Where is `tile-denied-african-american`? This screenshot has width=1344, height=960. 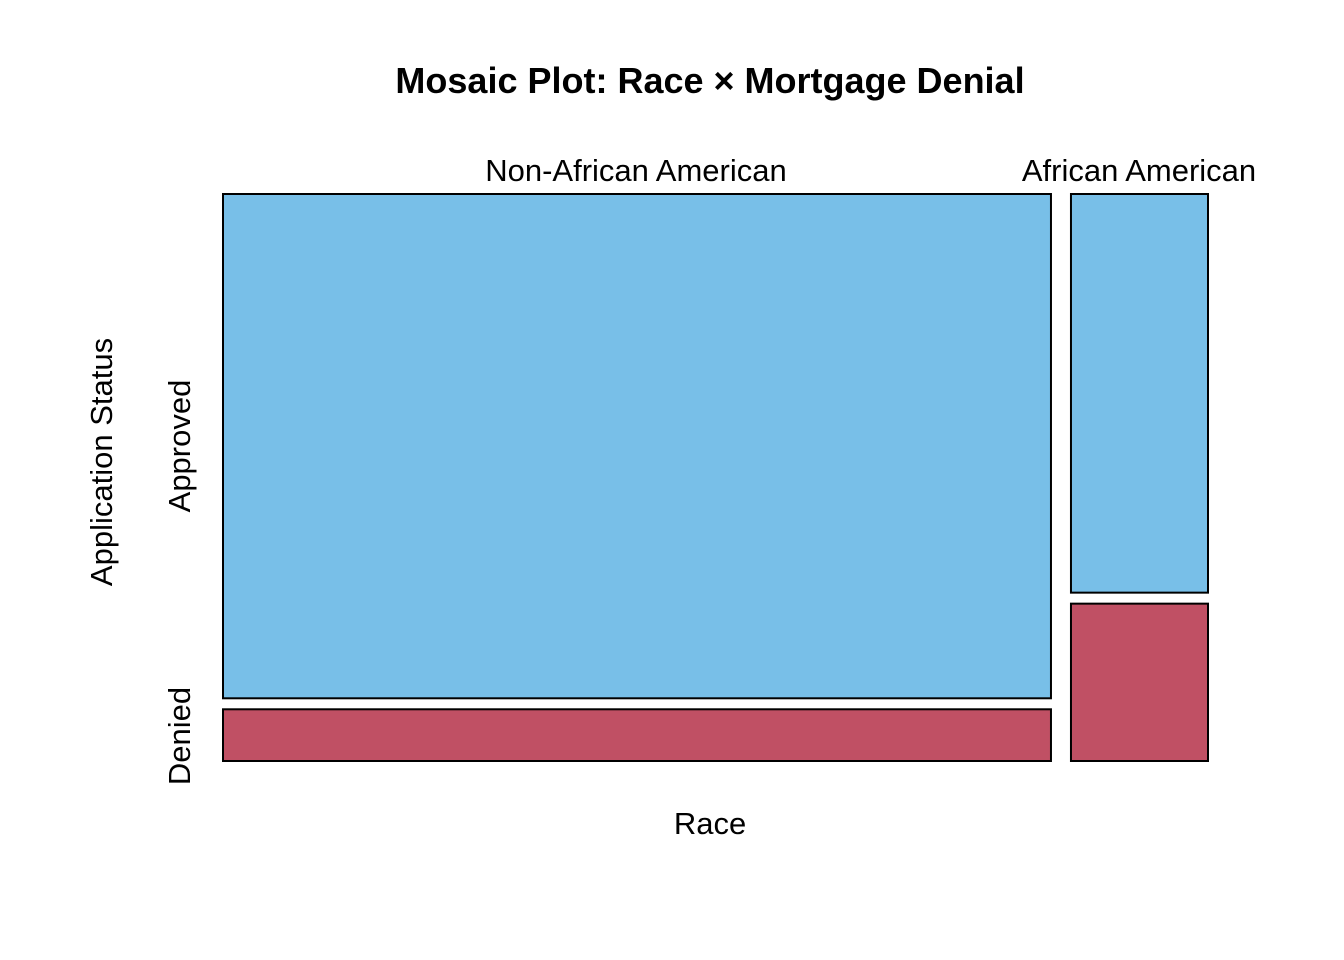 tile-denied-african-american is located at coordinates (1139, 682).